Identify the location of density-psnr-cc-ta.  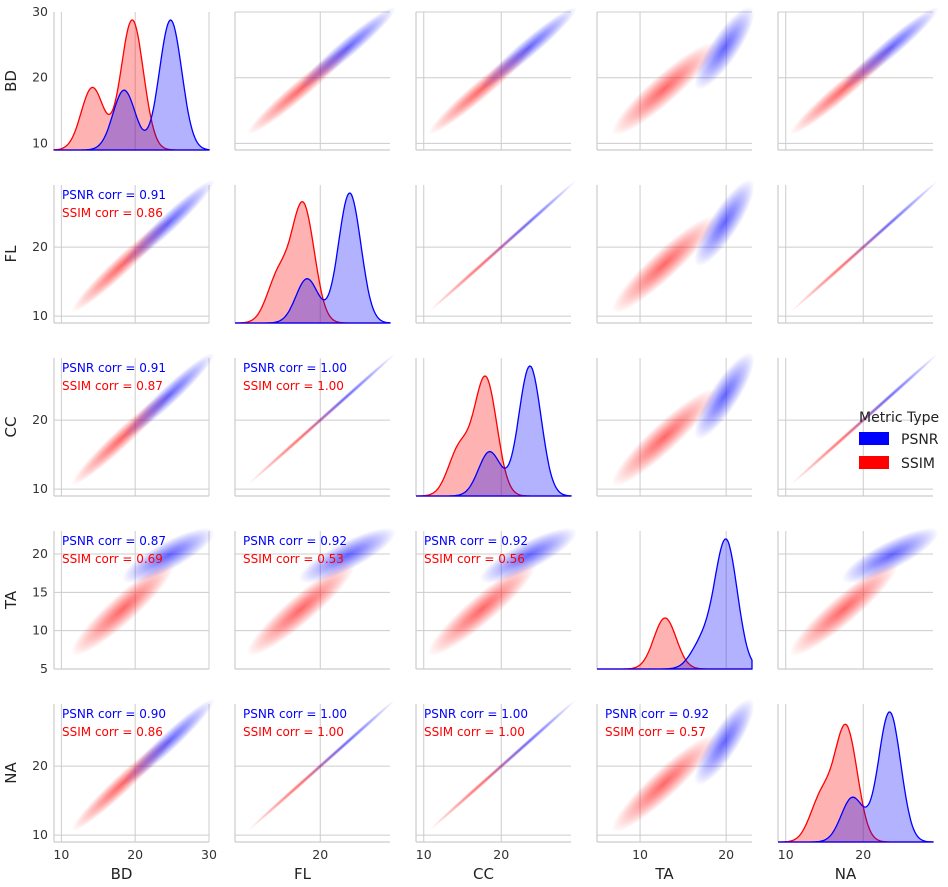
(724, 396).